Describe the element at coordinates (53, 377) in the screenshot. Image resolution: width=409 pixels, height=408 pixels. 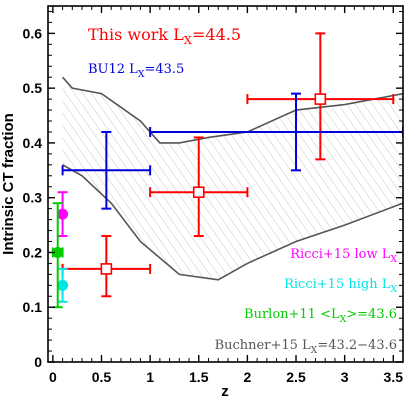
I see `x-tick-label: 0` at that location.